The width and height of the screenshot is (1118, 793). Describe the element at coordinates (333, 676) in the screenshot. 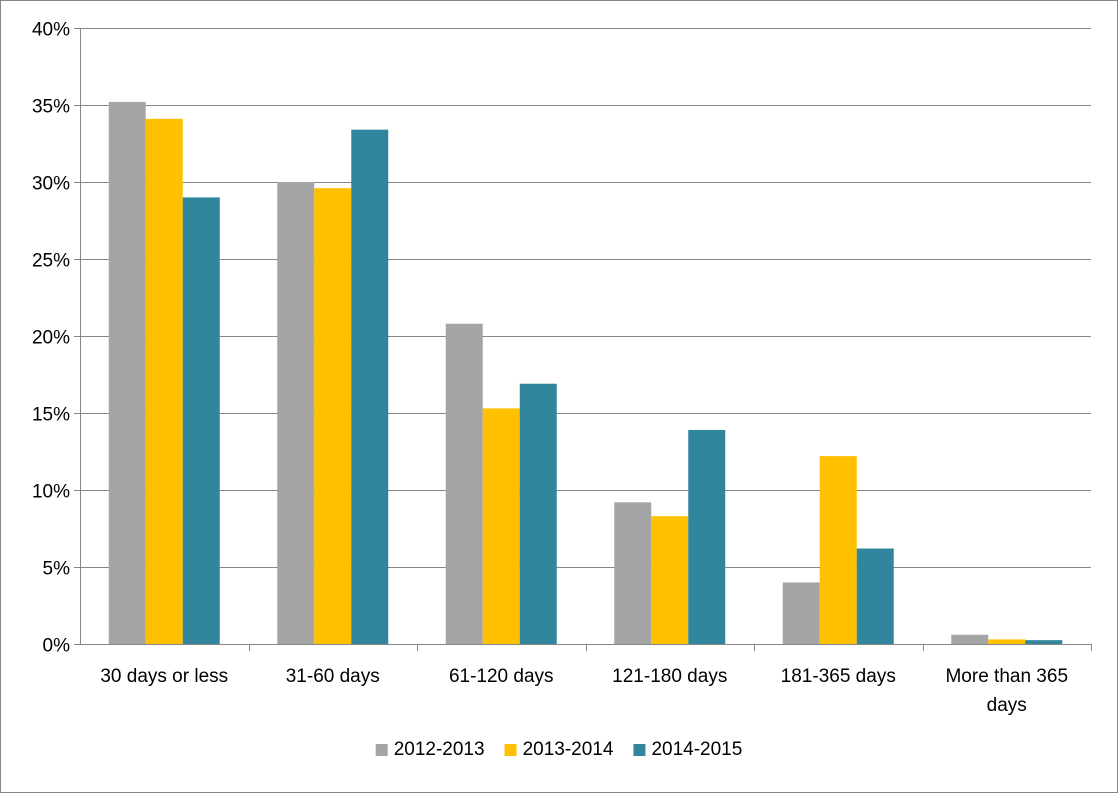

I see `x-category-label: 31-60 days` at that location.